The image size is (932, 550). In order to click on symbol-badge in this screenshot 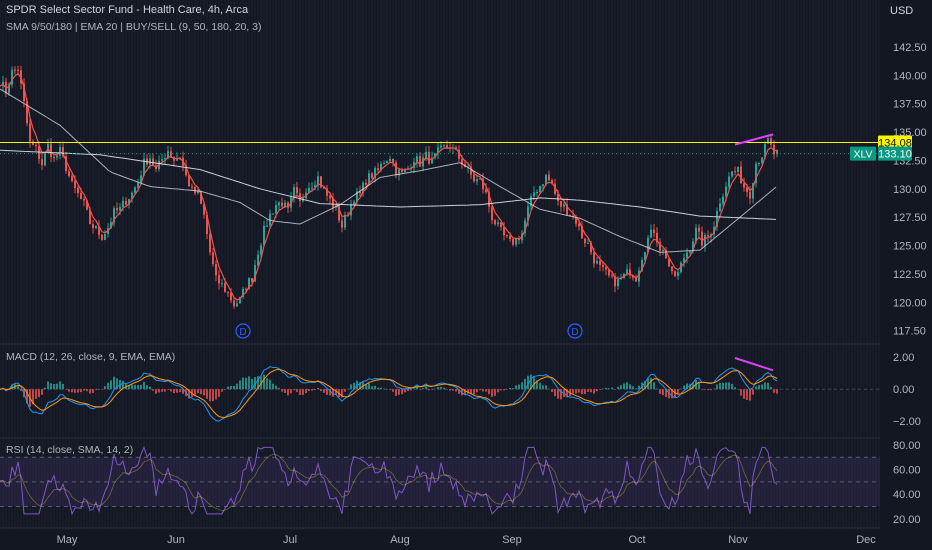, I will do `click(863, 153)`.